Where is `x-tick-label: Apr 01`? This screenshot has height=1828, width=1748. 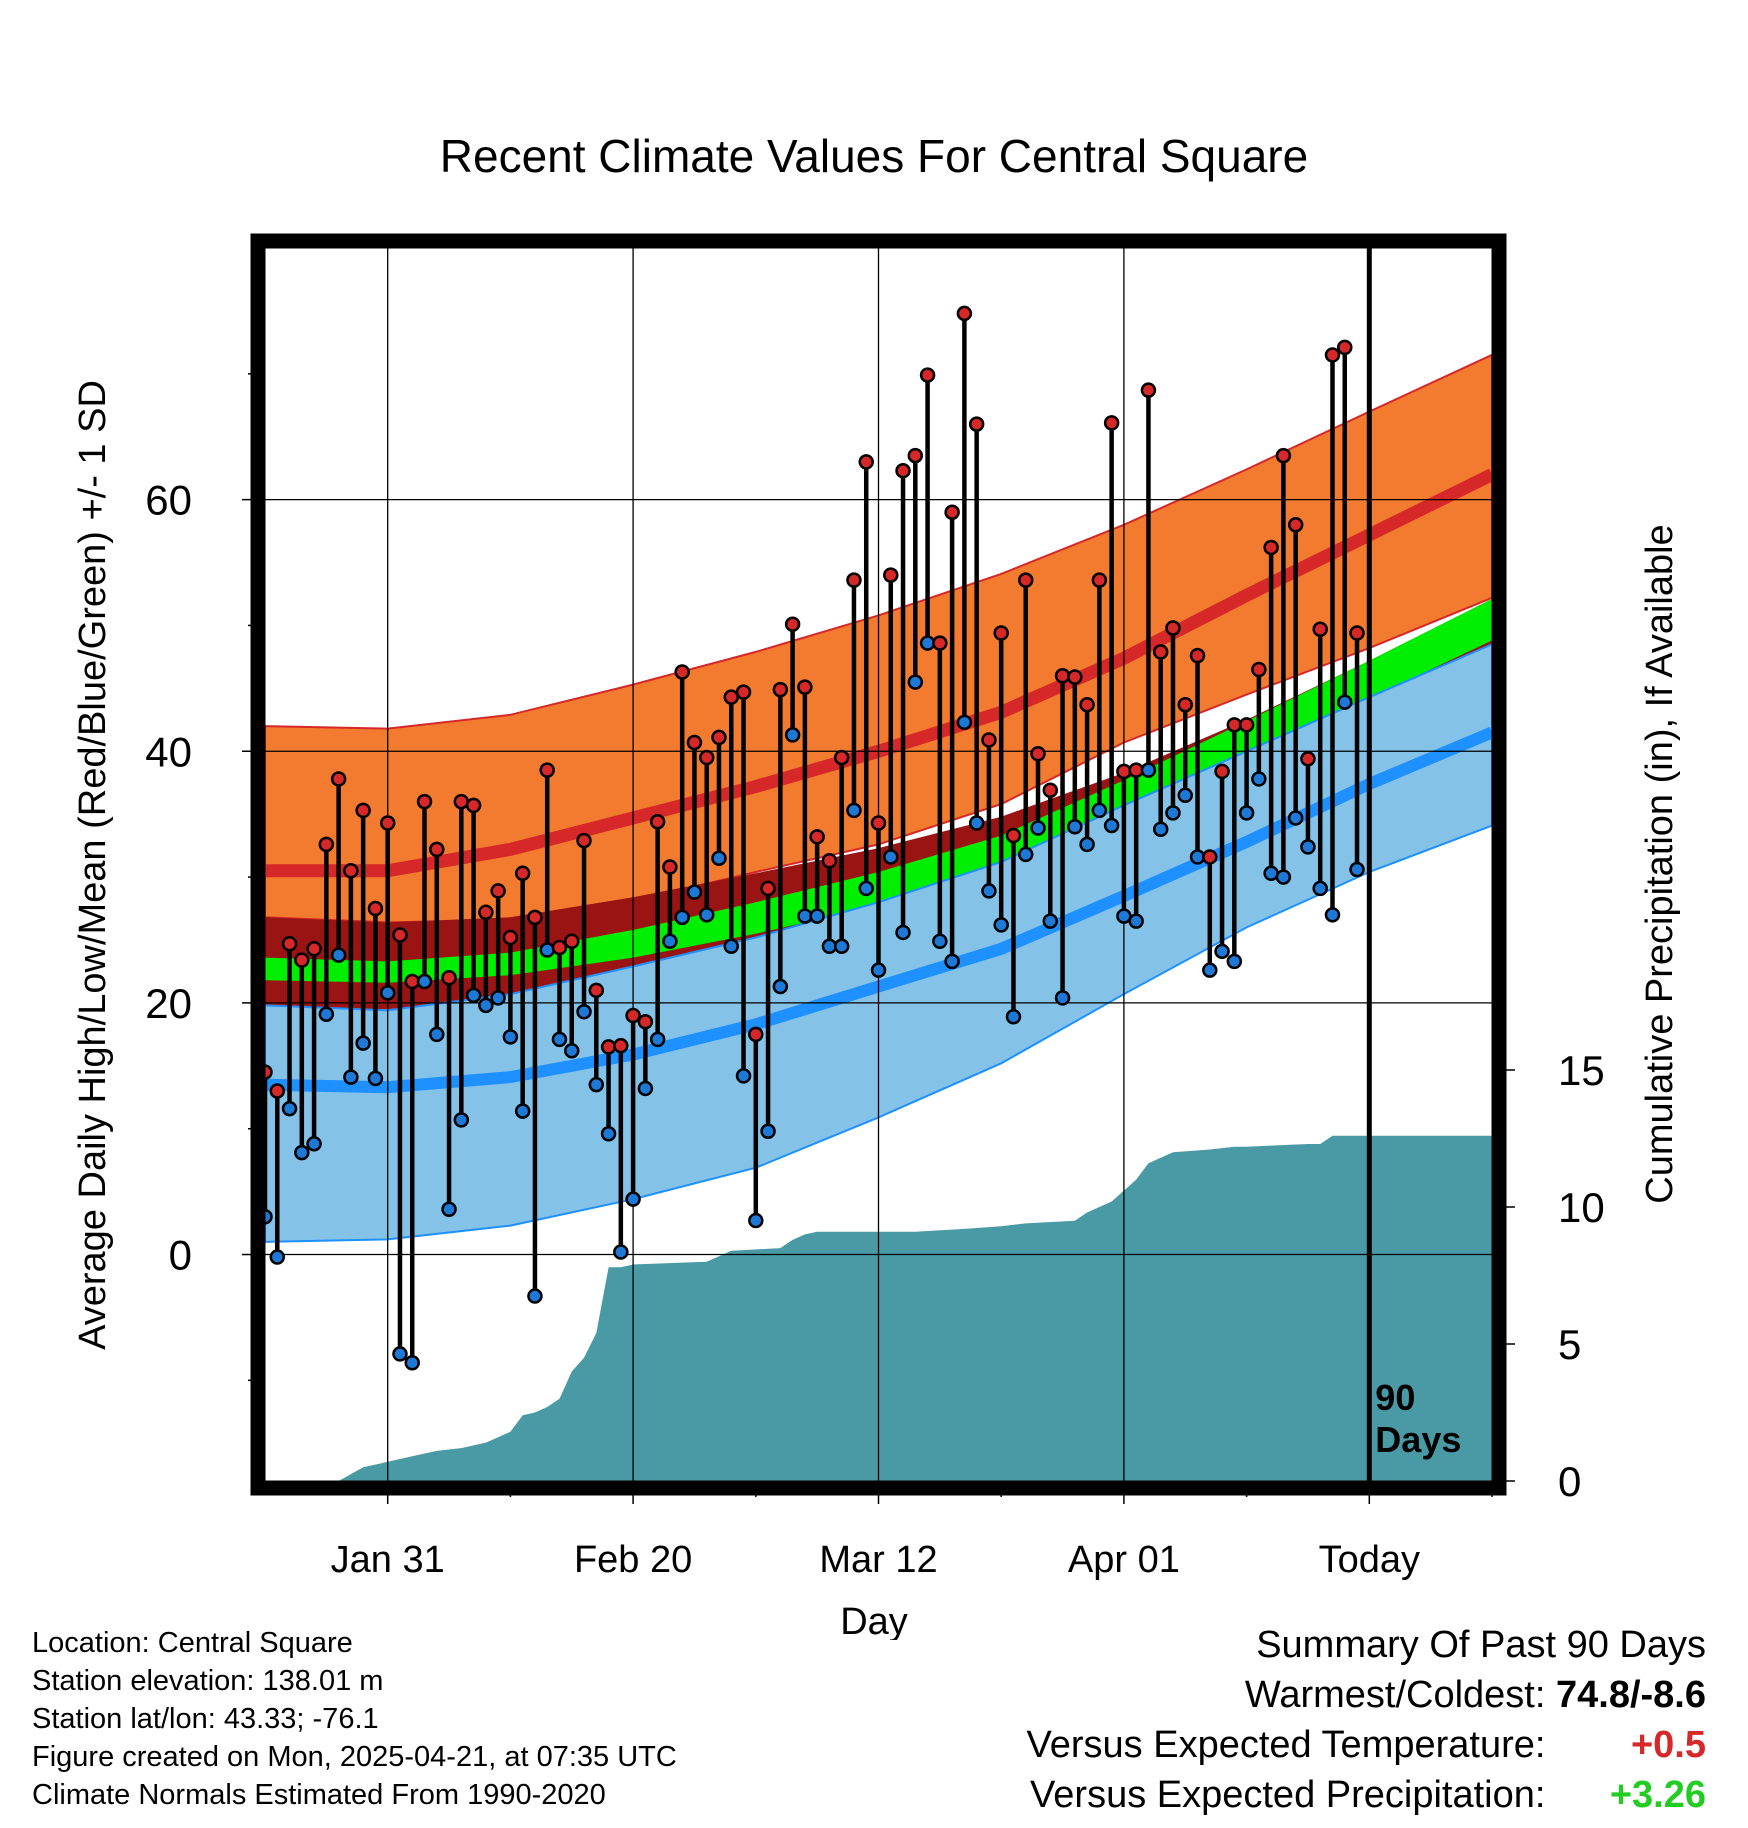
x-tick-label: Apr 01 is located at coordinates (1124, 1560).